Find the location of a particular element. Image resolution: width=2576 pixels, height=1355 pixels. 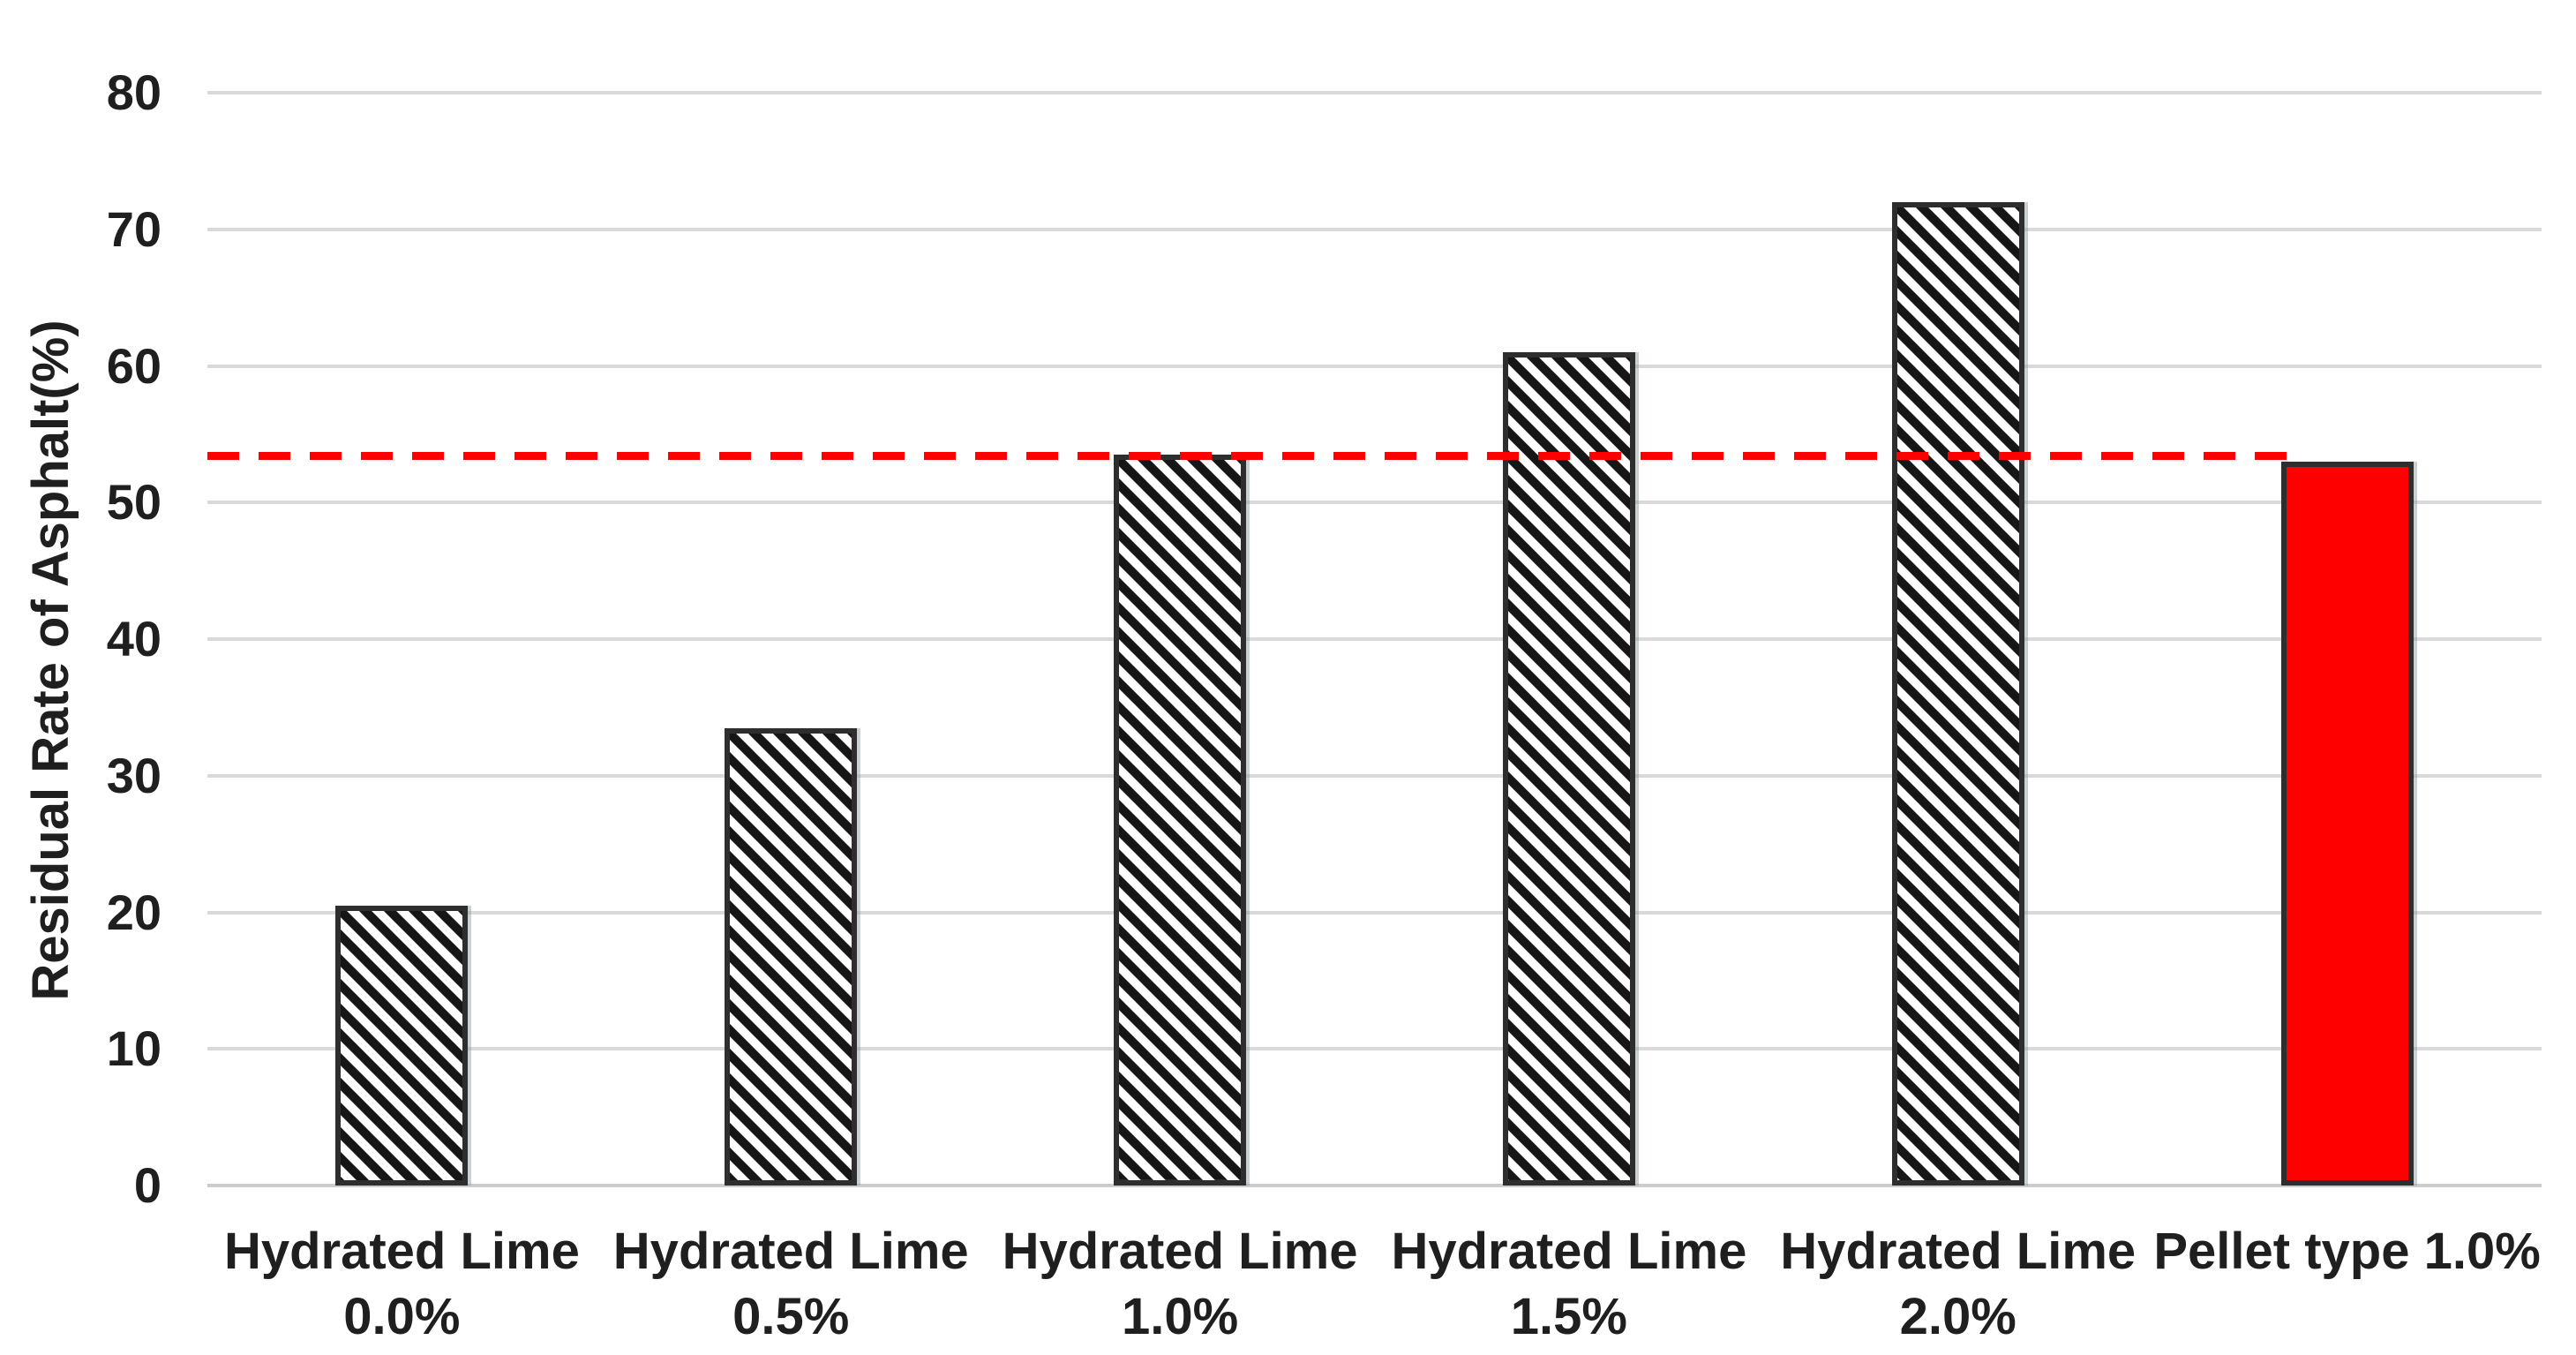

x-category-label: Hydrated Lime 0.5% is located at coordinates (791, 1284).